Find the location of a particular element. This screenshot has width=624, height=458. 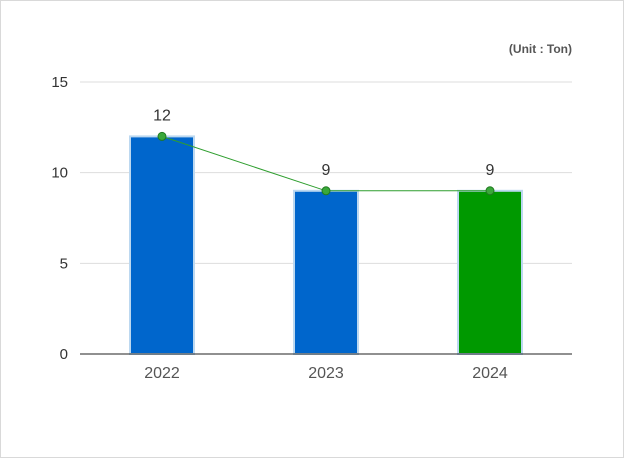

trend-point-2023 is located at coordinates (326, 191).